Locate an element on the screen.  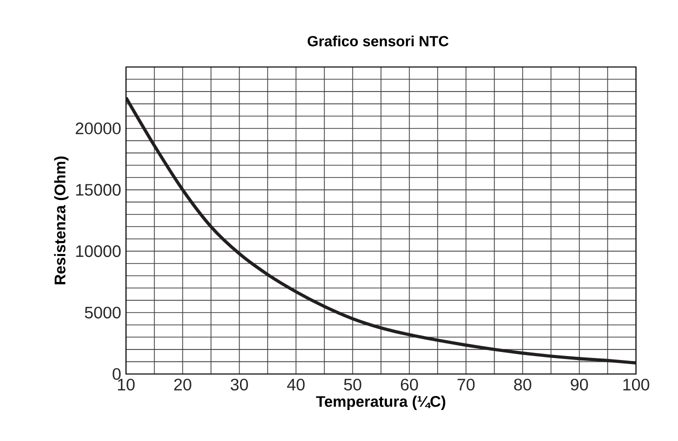
x-tick-label: 40 is located at coordinates (296, 384).